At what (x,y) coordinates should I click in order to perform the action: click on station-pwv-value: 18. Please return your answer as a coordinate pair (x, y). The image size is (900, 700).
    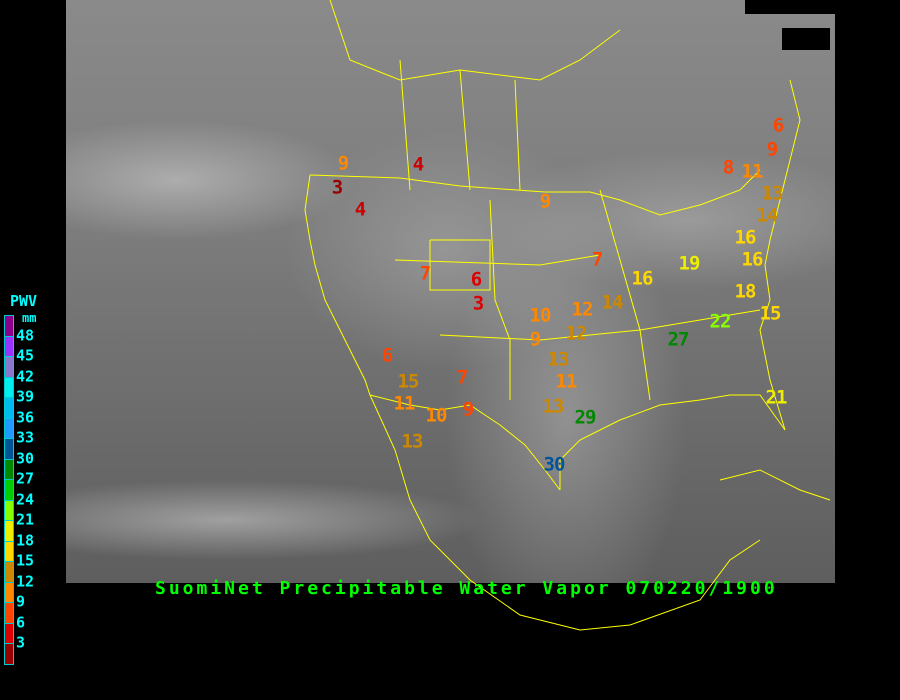
    Looking at the image, I should click on (745, 291).